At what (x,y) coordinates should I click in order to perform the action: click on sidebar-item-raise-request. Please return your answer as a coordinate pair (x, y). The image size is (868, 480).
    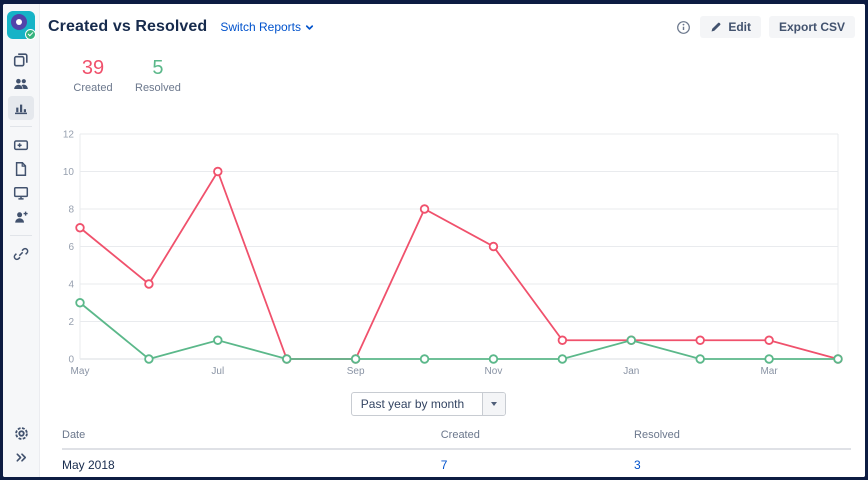
    Looking at the image, I should click on (21, 145).